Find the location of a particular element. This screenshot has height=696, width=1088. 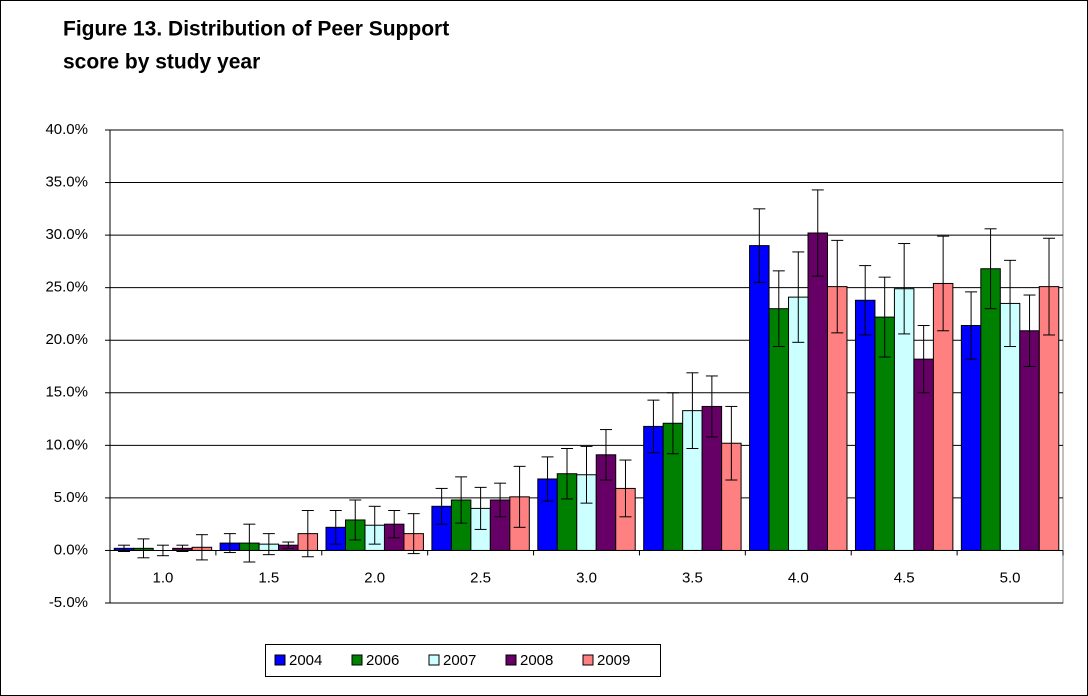

legend-label: 2008 is located at coordinates (536, 660).